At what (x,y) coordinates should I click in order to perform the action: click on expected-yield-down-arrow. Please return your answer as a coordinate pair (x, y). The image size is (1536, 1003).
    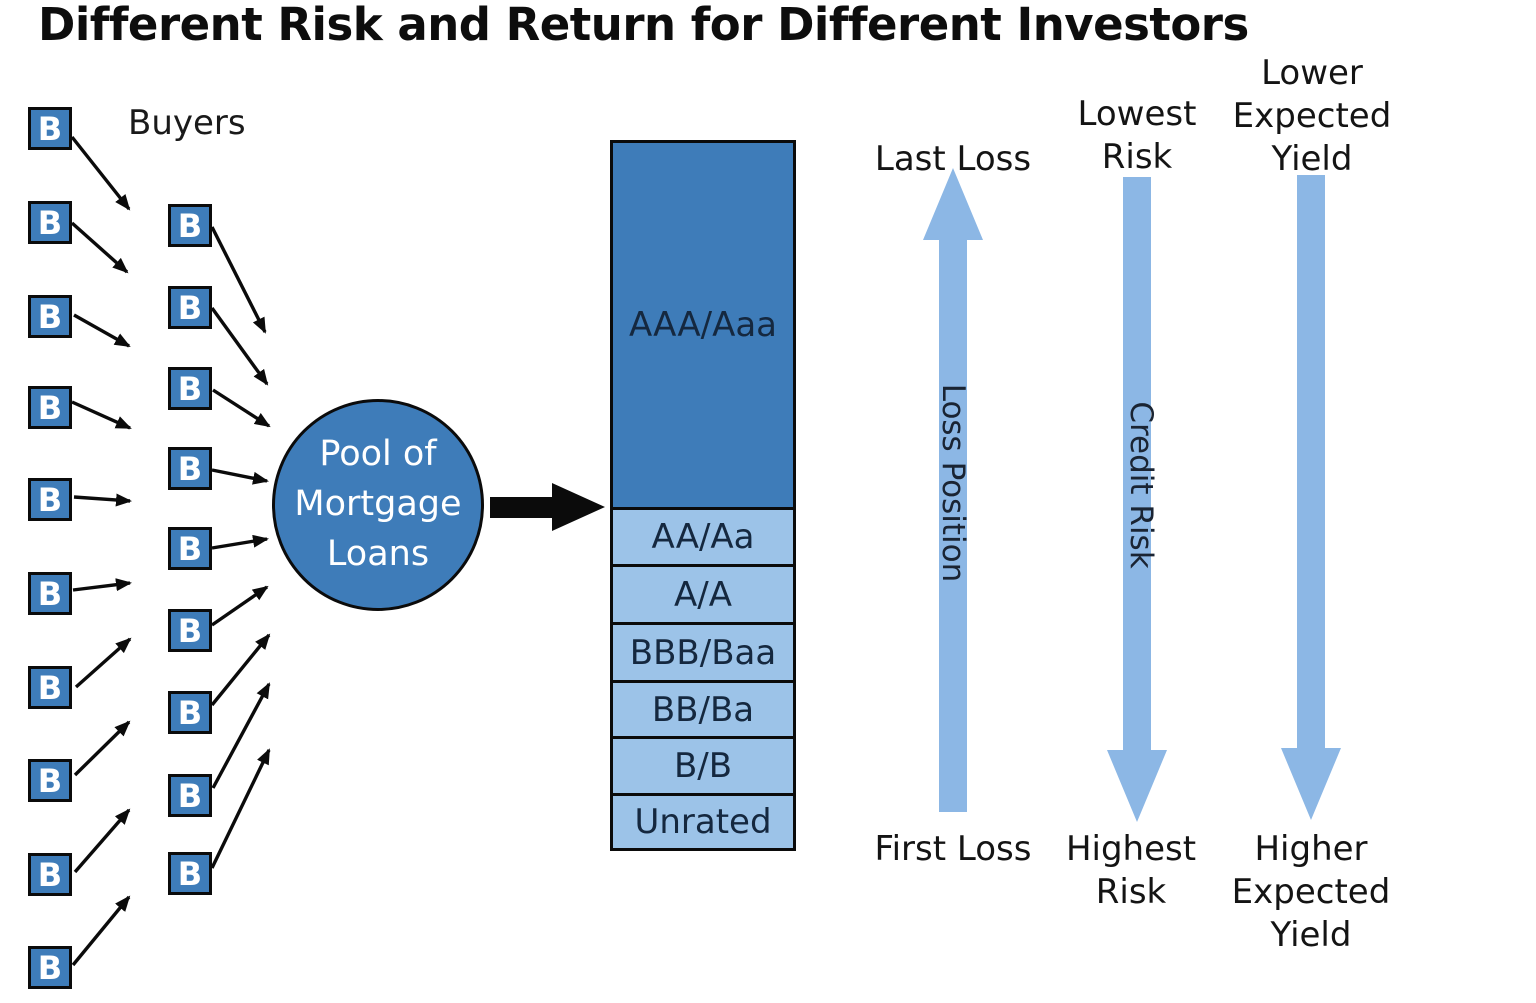
    Looking at the image, I should click on (1311, 497).